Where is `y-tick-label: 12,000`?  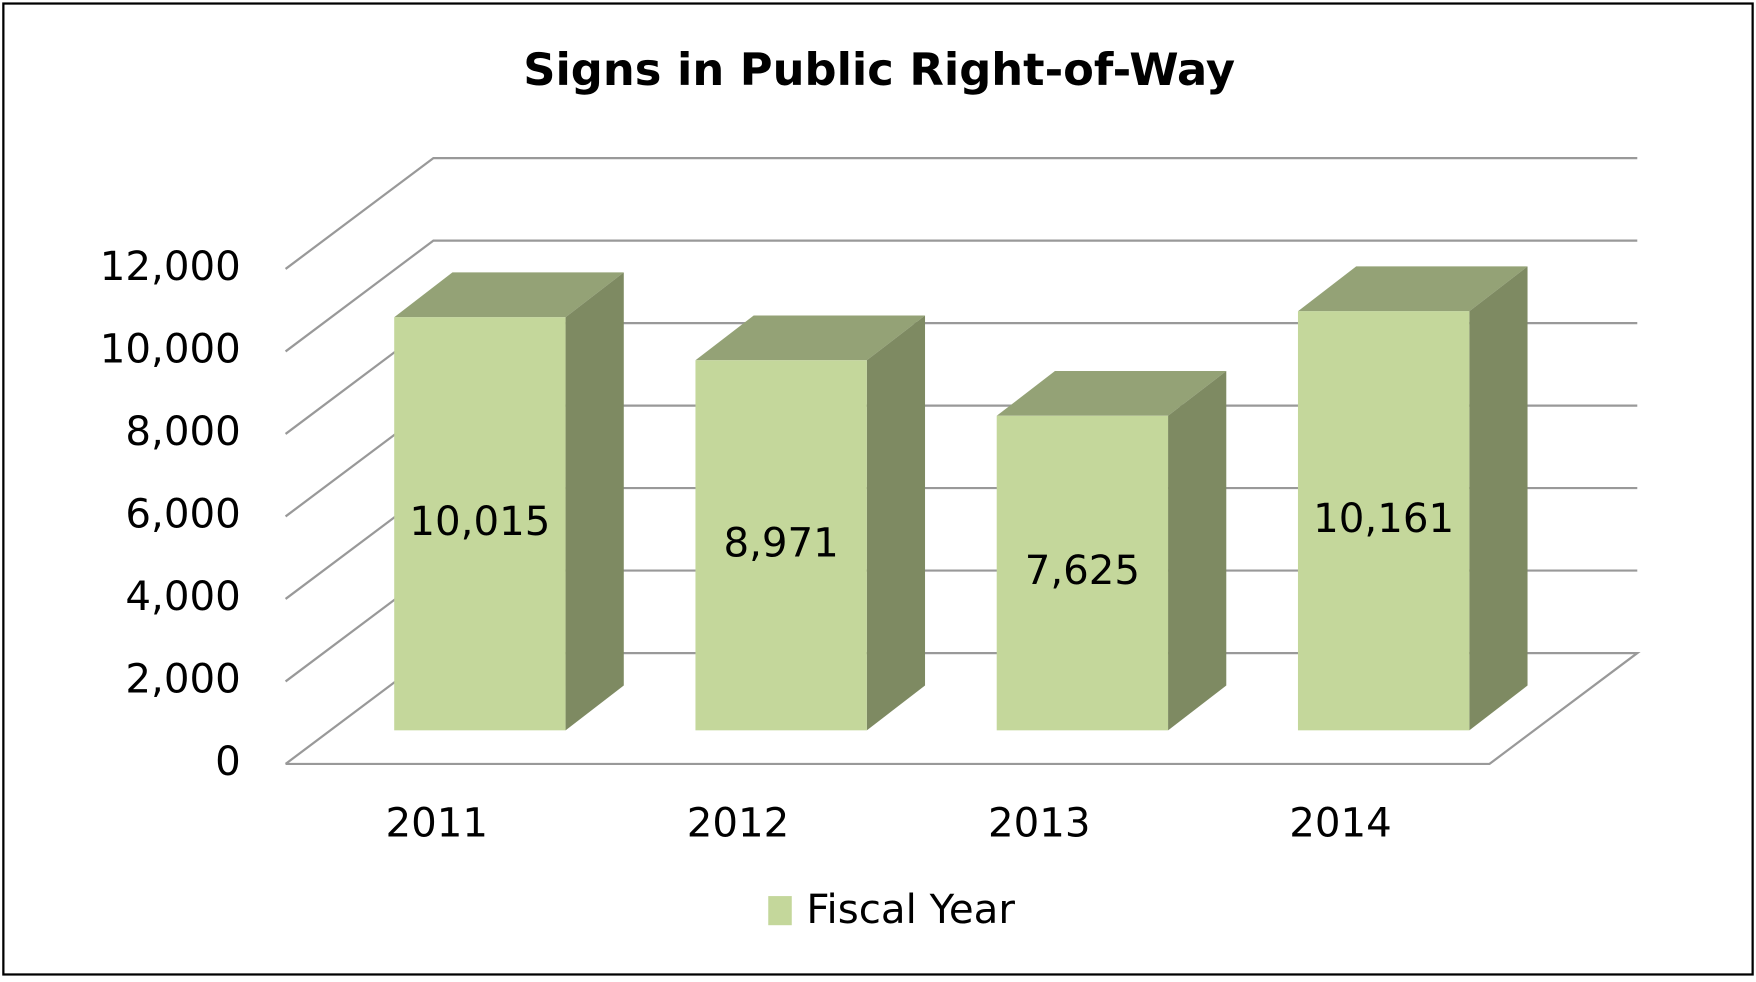 y-tick-label: 12,000 is located at coordinates (170, 266).